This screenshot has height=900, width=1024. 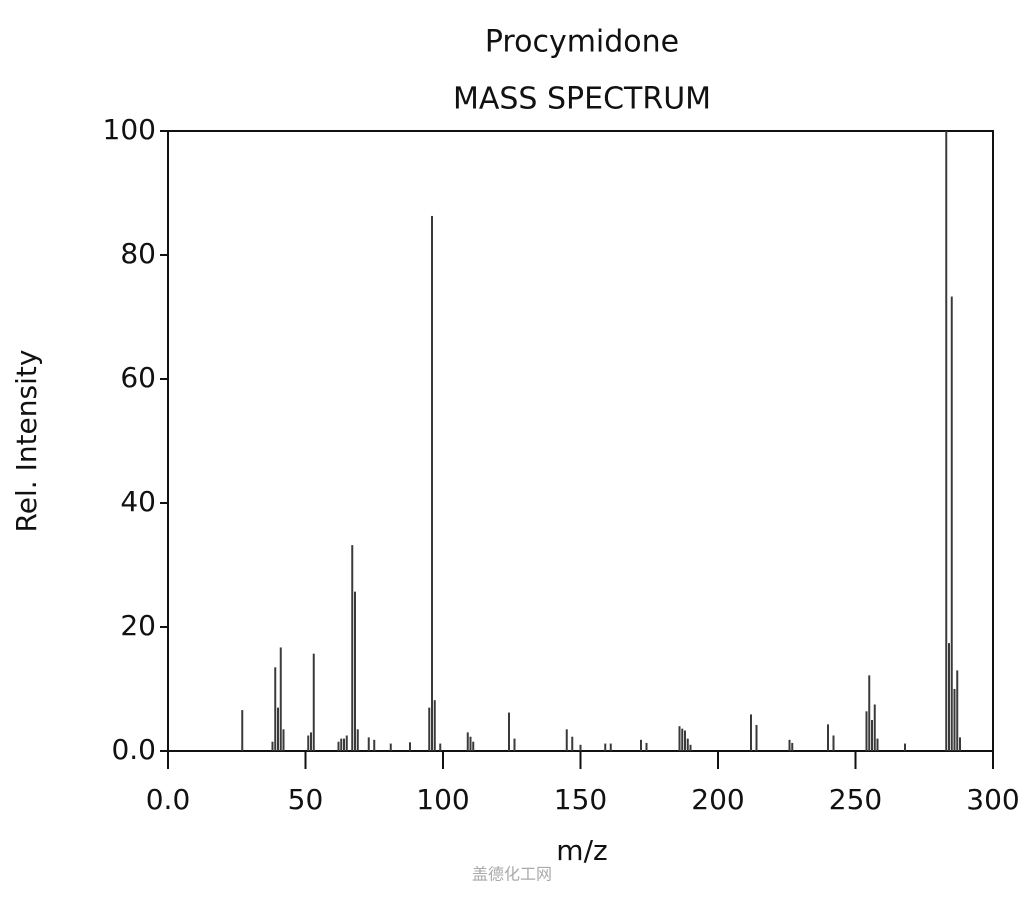 I want to click on x-tick-label: 150, so click(x=580, y=799).